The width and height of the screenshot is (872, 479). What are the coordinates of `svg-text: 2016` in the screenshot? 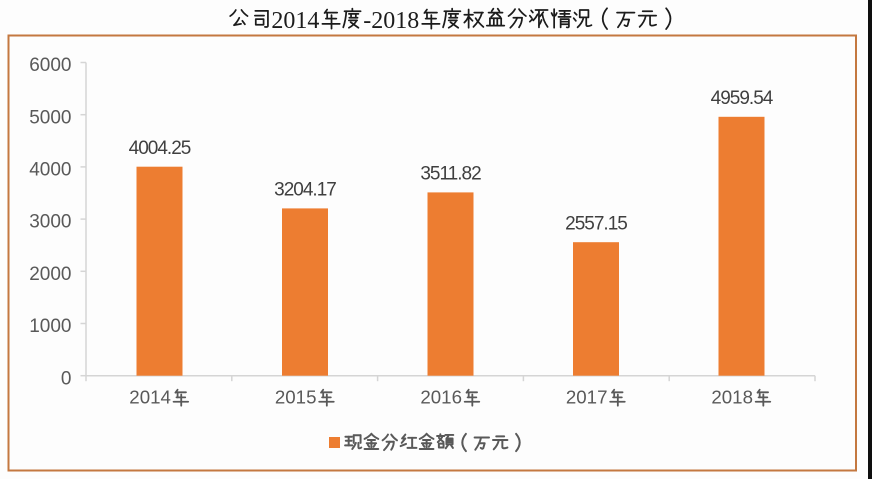 It's located at (441, 397).